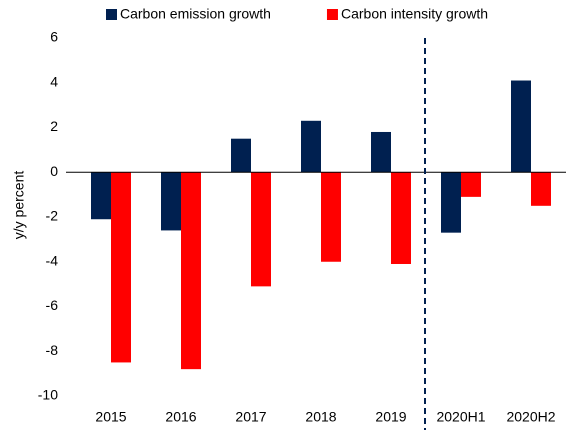 This screenshot has height=433, width=572. What do you see at coordinates (180, 417) in the screenshot?
I see `x-tick-label: 2016` at bounding box center [180, 417].